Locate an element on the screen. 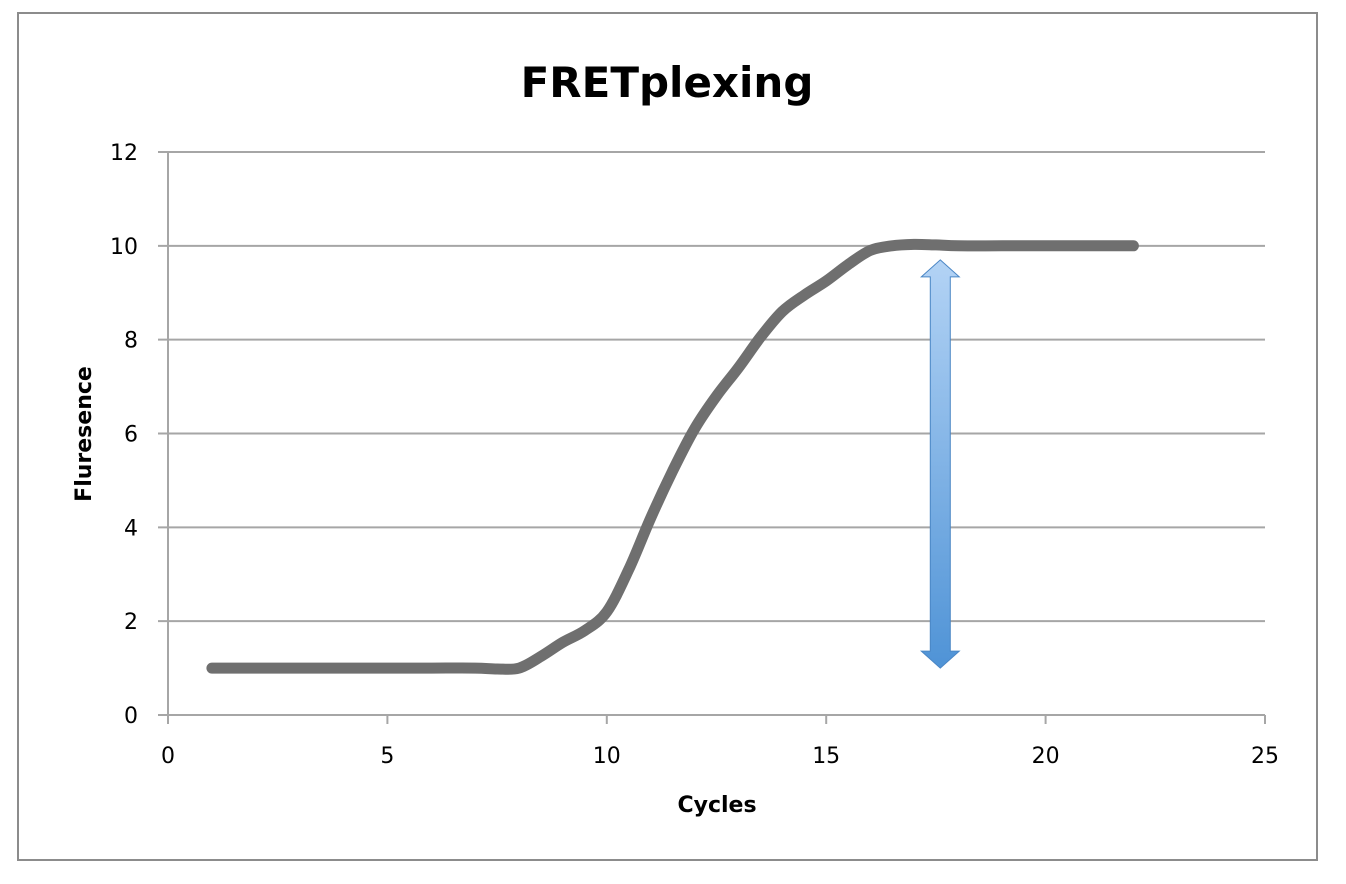 The image size is (1346, 884). chart-title: FRETplexing is located at coordinates (667, 82).